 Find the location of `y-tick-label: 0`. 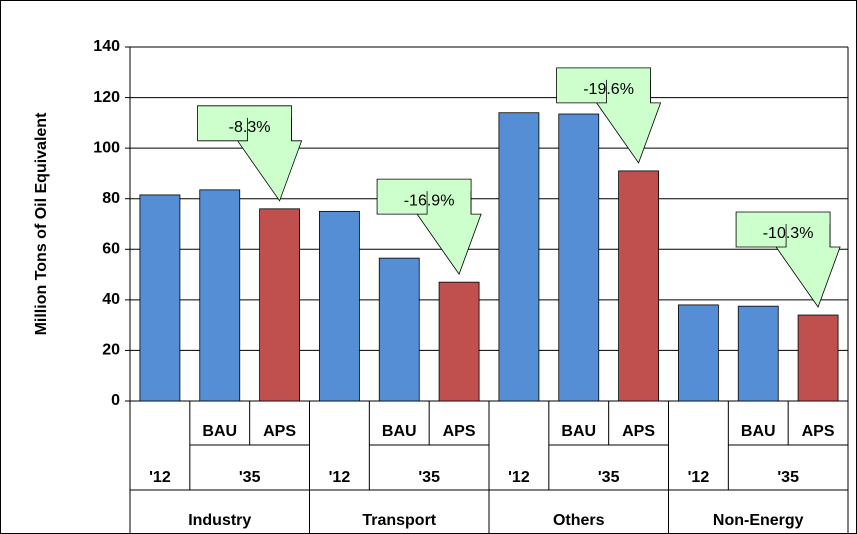

y-tick-label: 0 is located at coordinates (115, 400).